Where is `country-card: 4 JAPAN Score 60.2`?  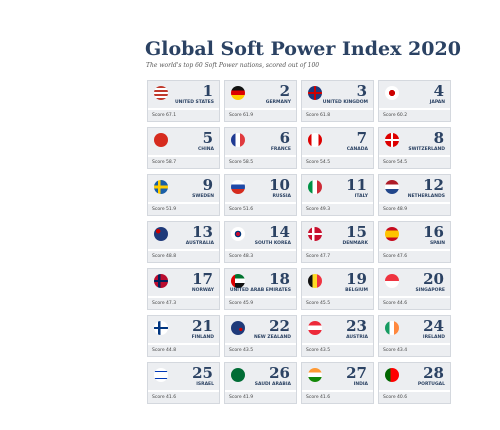
country-card: 4 JAPAN Score 60.2 is located at coordinates (414, 101).